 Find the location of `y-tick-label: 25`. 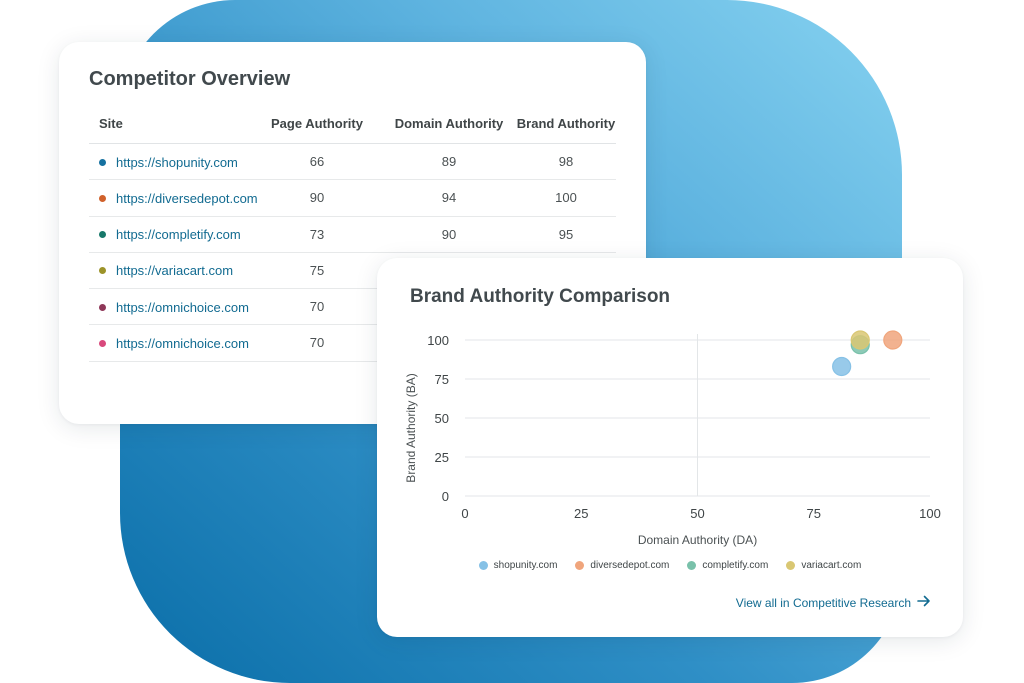

y-tick-label: 25 is located at coordinates (442, 457).